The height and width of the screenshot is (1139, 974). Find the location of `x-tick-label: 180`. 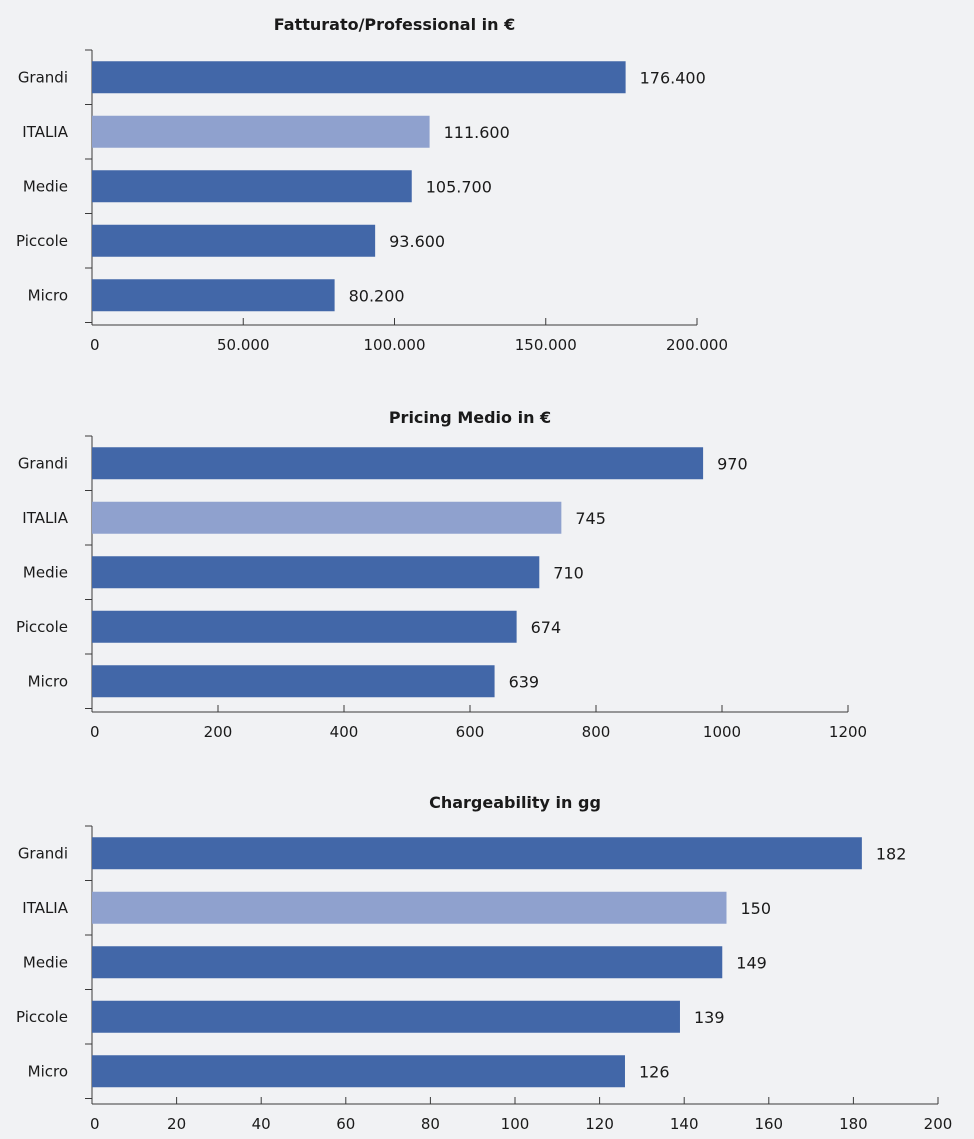

x-tick-label: 180 is located at coordinates (853, 1124).